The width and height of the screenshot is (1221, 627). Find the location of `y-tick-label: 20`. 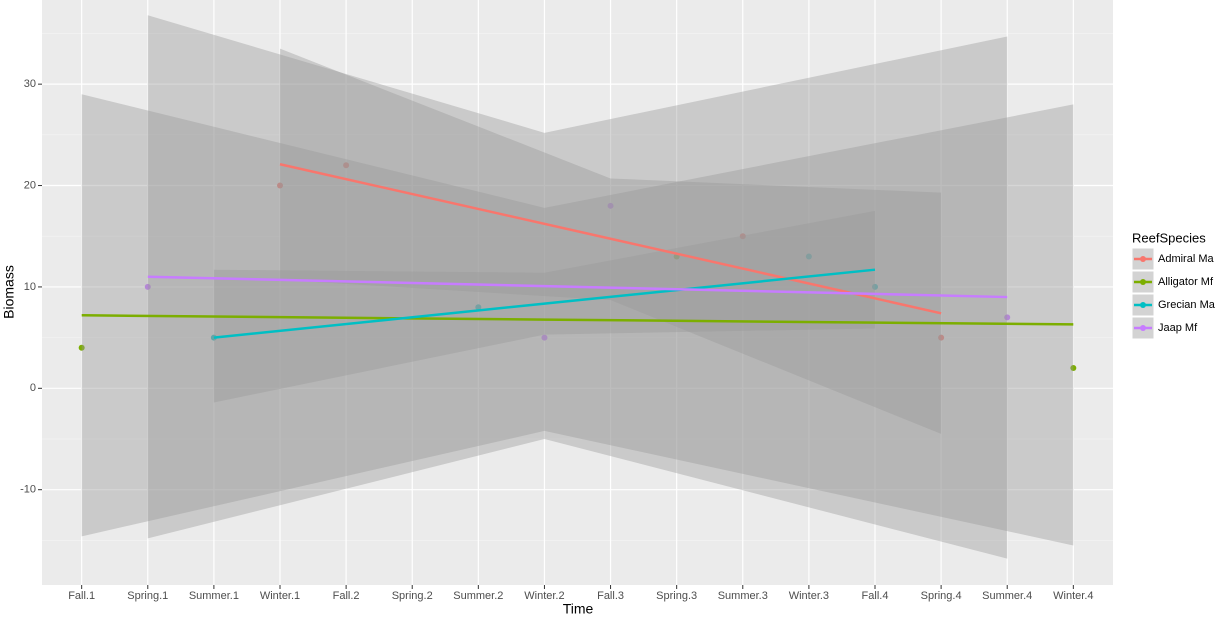

y-tick-label: 20 is located at coordinates (30, 185).